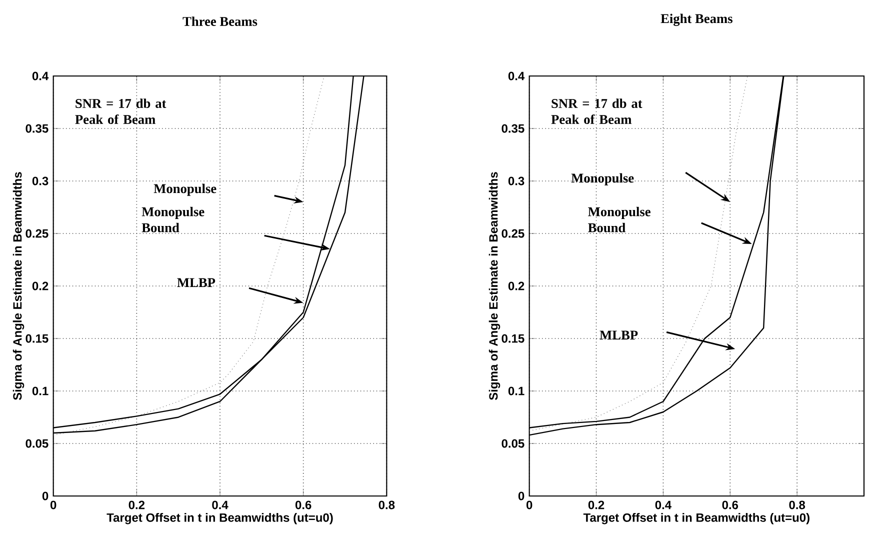 Image resolution: width=872 pixels, height=547 pixels. What do you see at coordinates (220, 21) in the screenshot?
I see `chart-title: Three Beams` at bounding box center [220, 21].